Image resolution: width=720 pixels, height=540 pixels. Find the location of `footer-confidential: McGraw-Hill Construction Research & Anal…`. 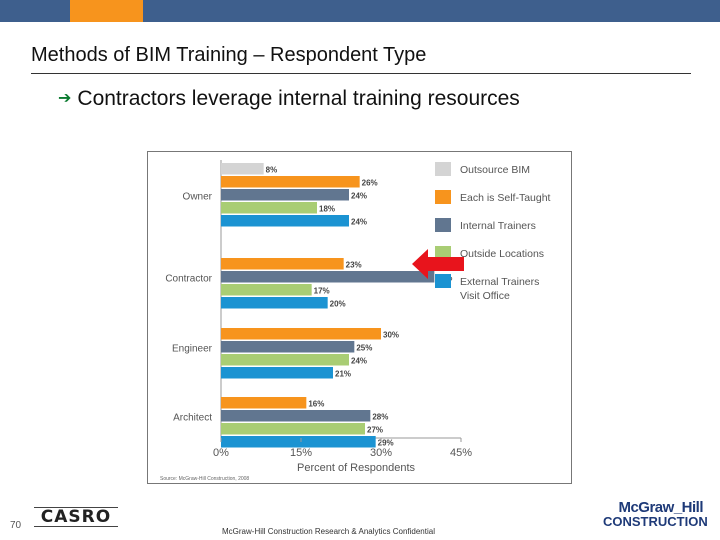

footer-confidential: McGraw-Hill Construction Research & Anal… is located at coordinates (328, 531).